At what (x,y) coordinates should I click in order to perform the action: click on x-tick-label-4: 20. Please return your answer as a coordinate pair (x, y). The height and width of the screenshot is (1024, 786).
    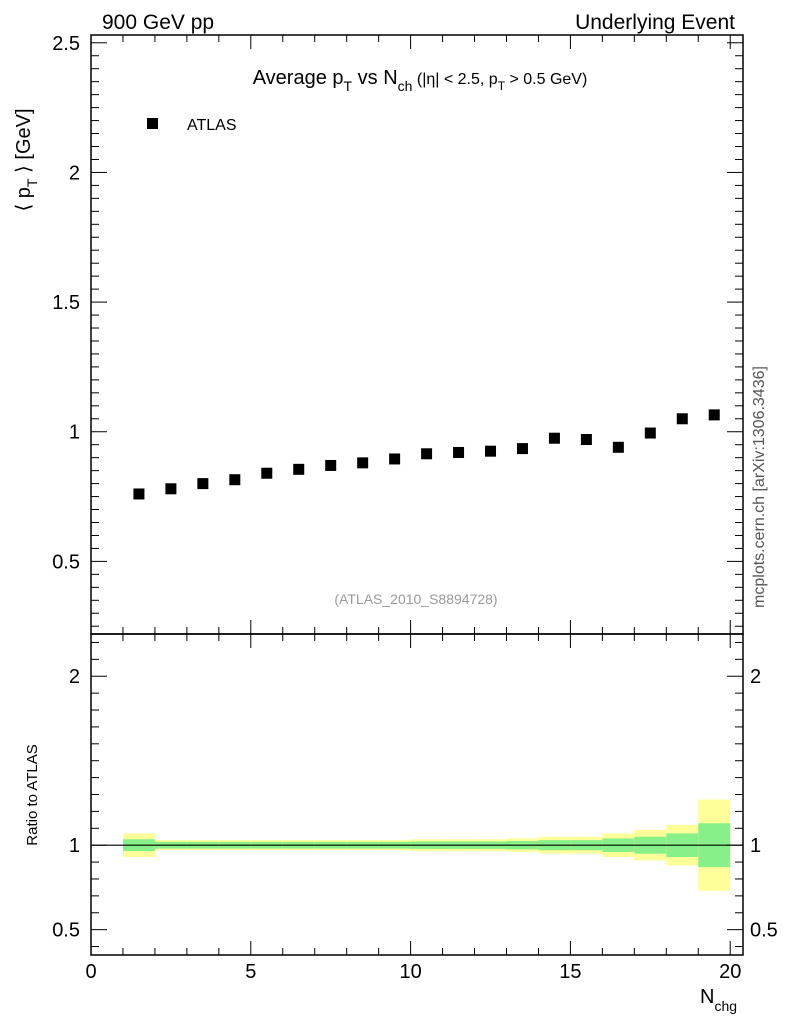
    Looking at the image, I should click on (730, 972).